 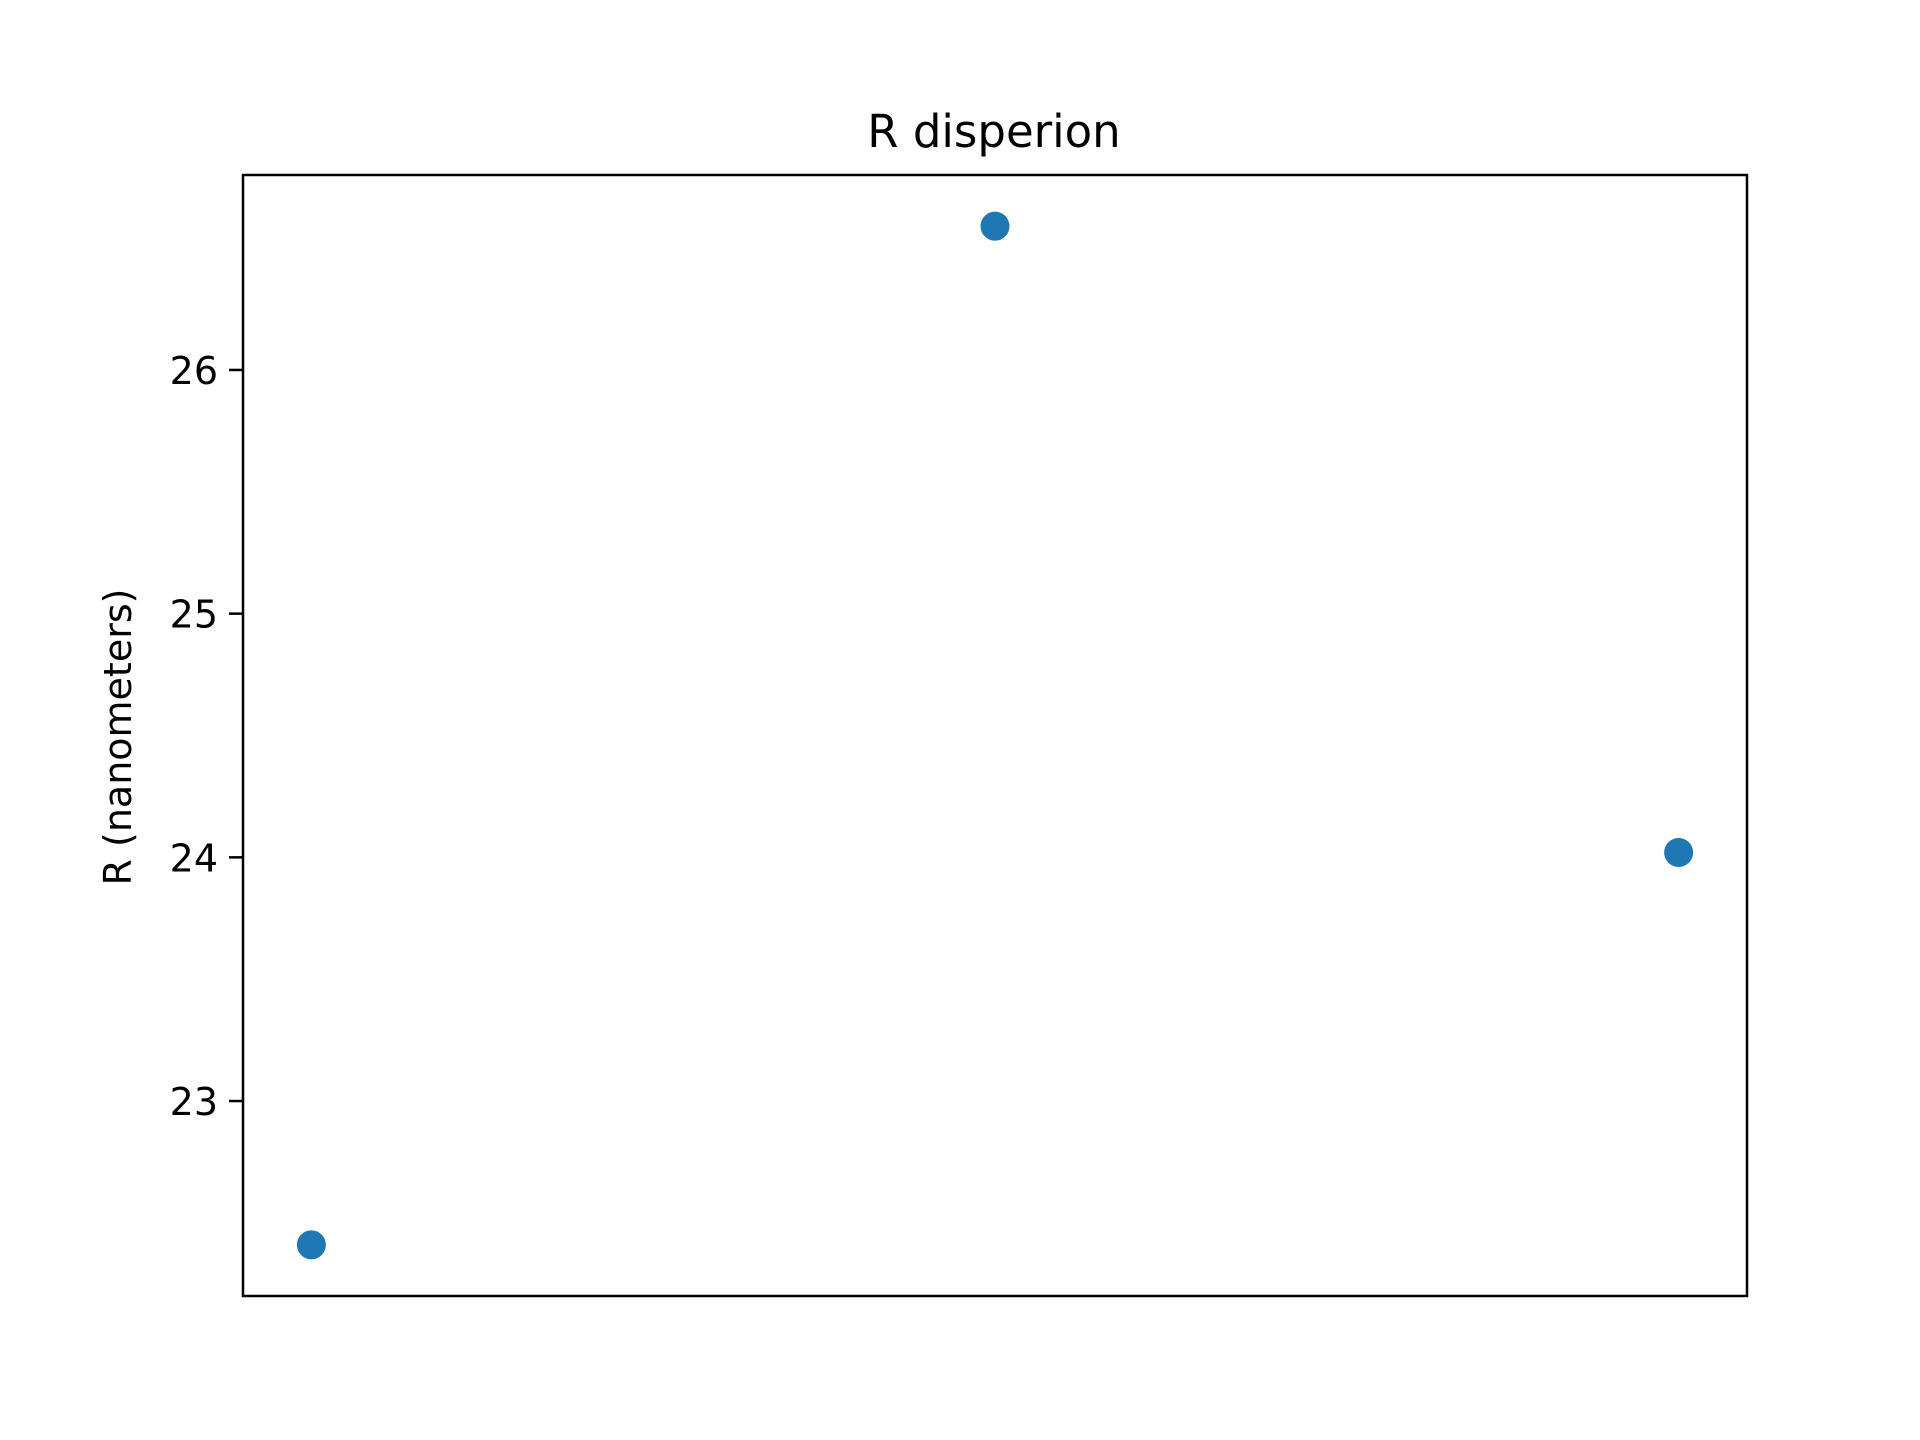 What do you see at coordinates (194, 858) in the screenshot?
I see `y-tick-label: 24` at bounding box center [194, 858].